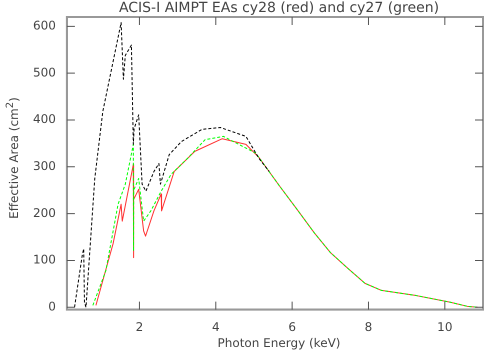 Image resolution: width=504 pixels, height=360 pixels. I want to click on y-tick-label: 500, so click(44, 72).